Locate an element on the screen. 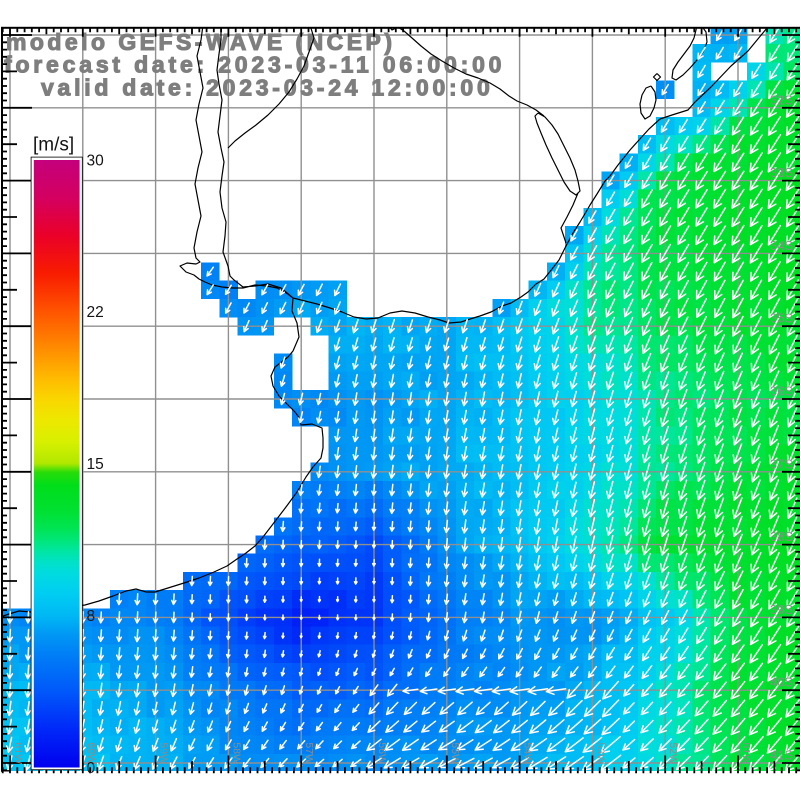 This screenshot has width=800, height=800. svg-text: 39S is located at coordinates (781, 609).